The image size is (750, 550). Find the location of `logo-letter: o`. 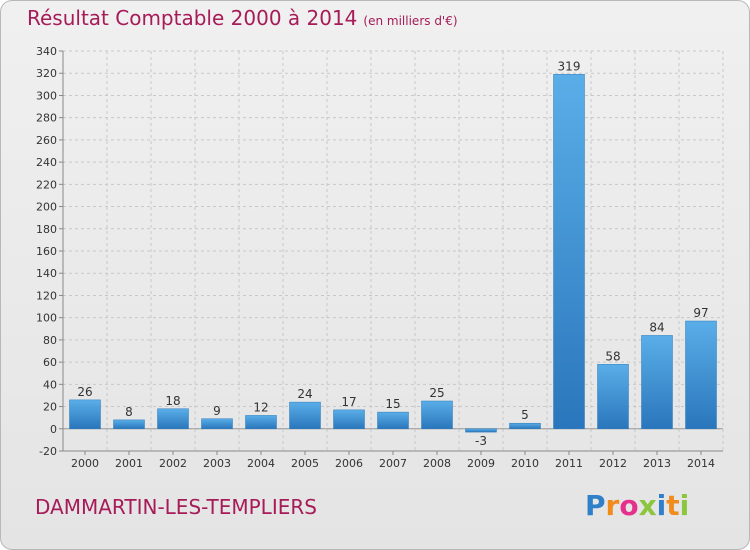

logo-letter: o is located at coordinates (629, 505).